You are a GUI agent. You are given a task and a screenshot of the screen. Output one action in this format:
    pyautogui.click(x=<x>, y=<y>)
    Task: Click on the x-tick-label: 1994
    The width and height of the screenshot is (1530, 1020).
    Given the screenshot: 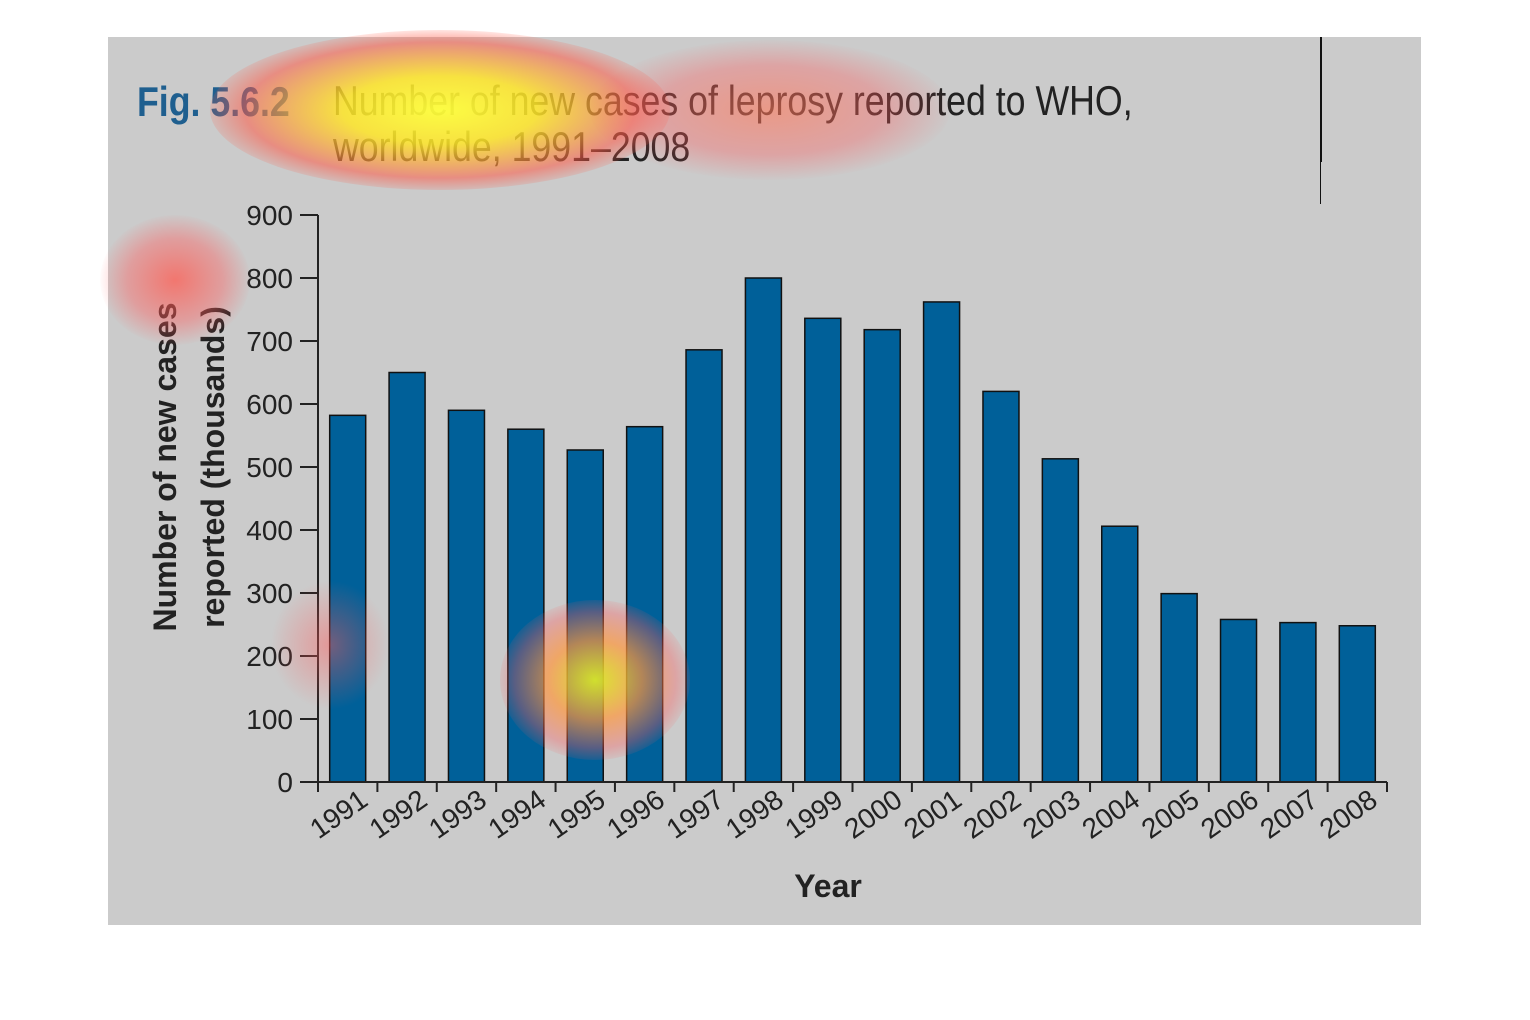 What is the action you would take?
    pyautogui.click(x=516, y=814)
    